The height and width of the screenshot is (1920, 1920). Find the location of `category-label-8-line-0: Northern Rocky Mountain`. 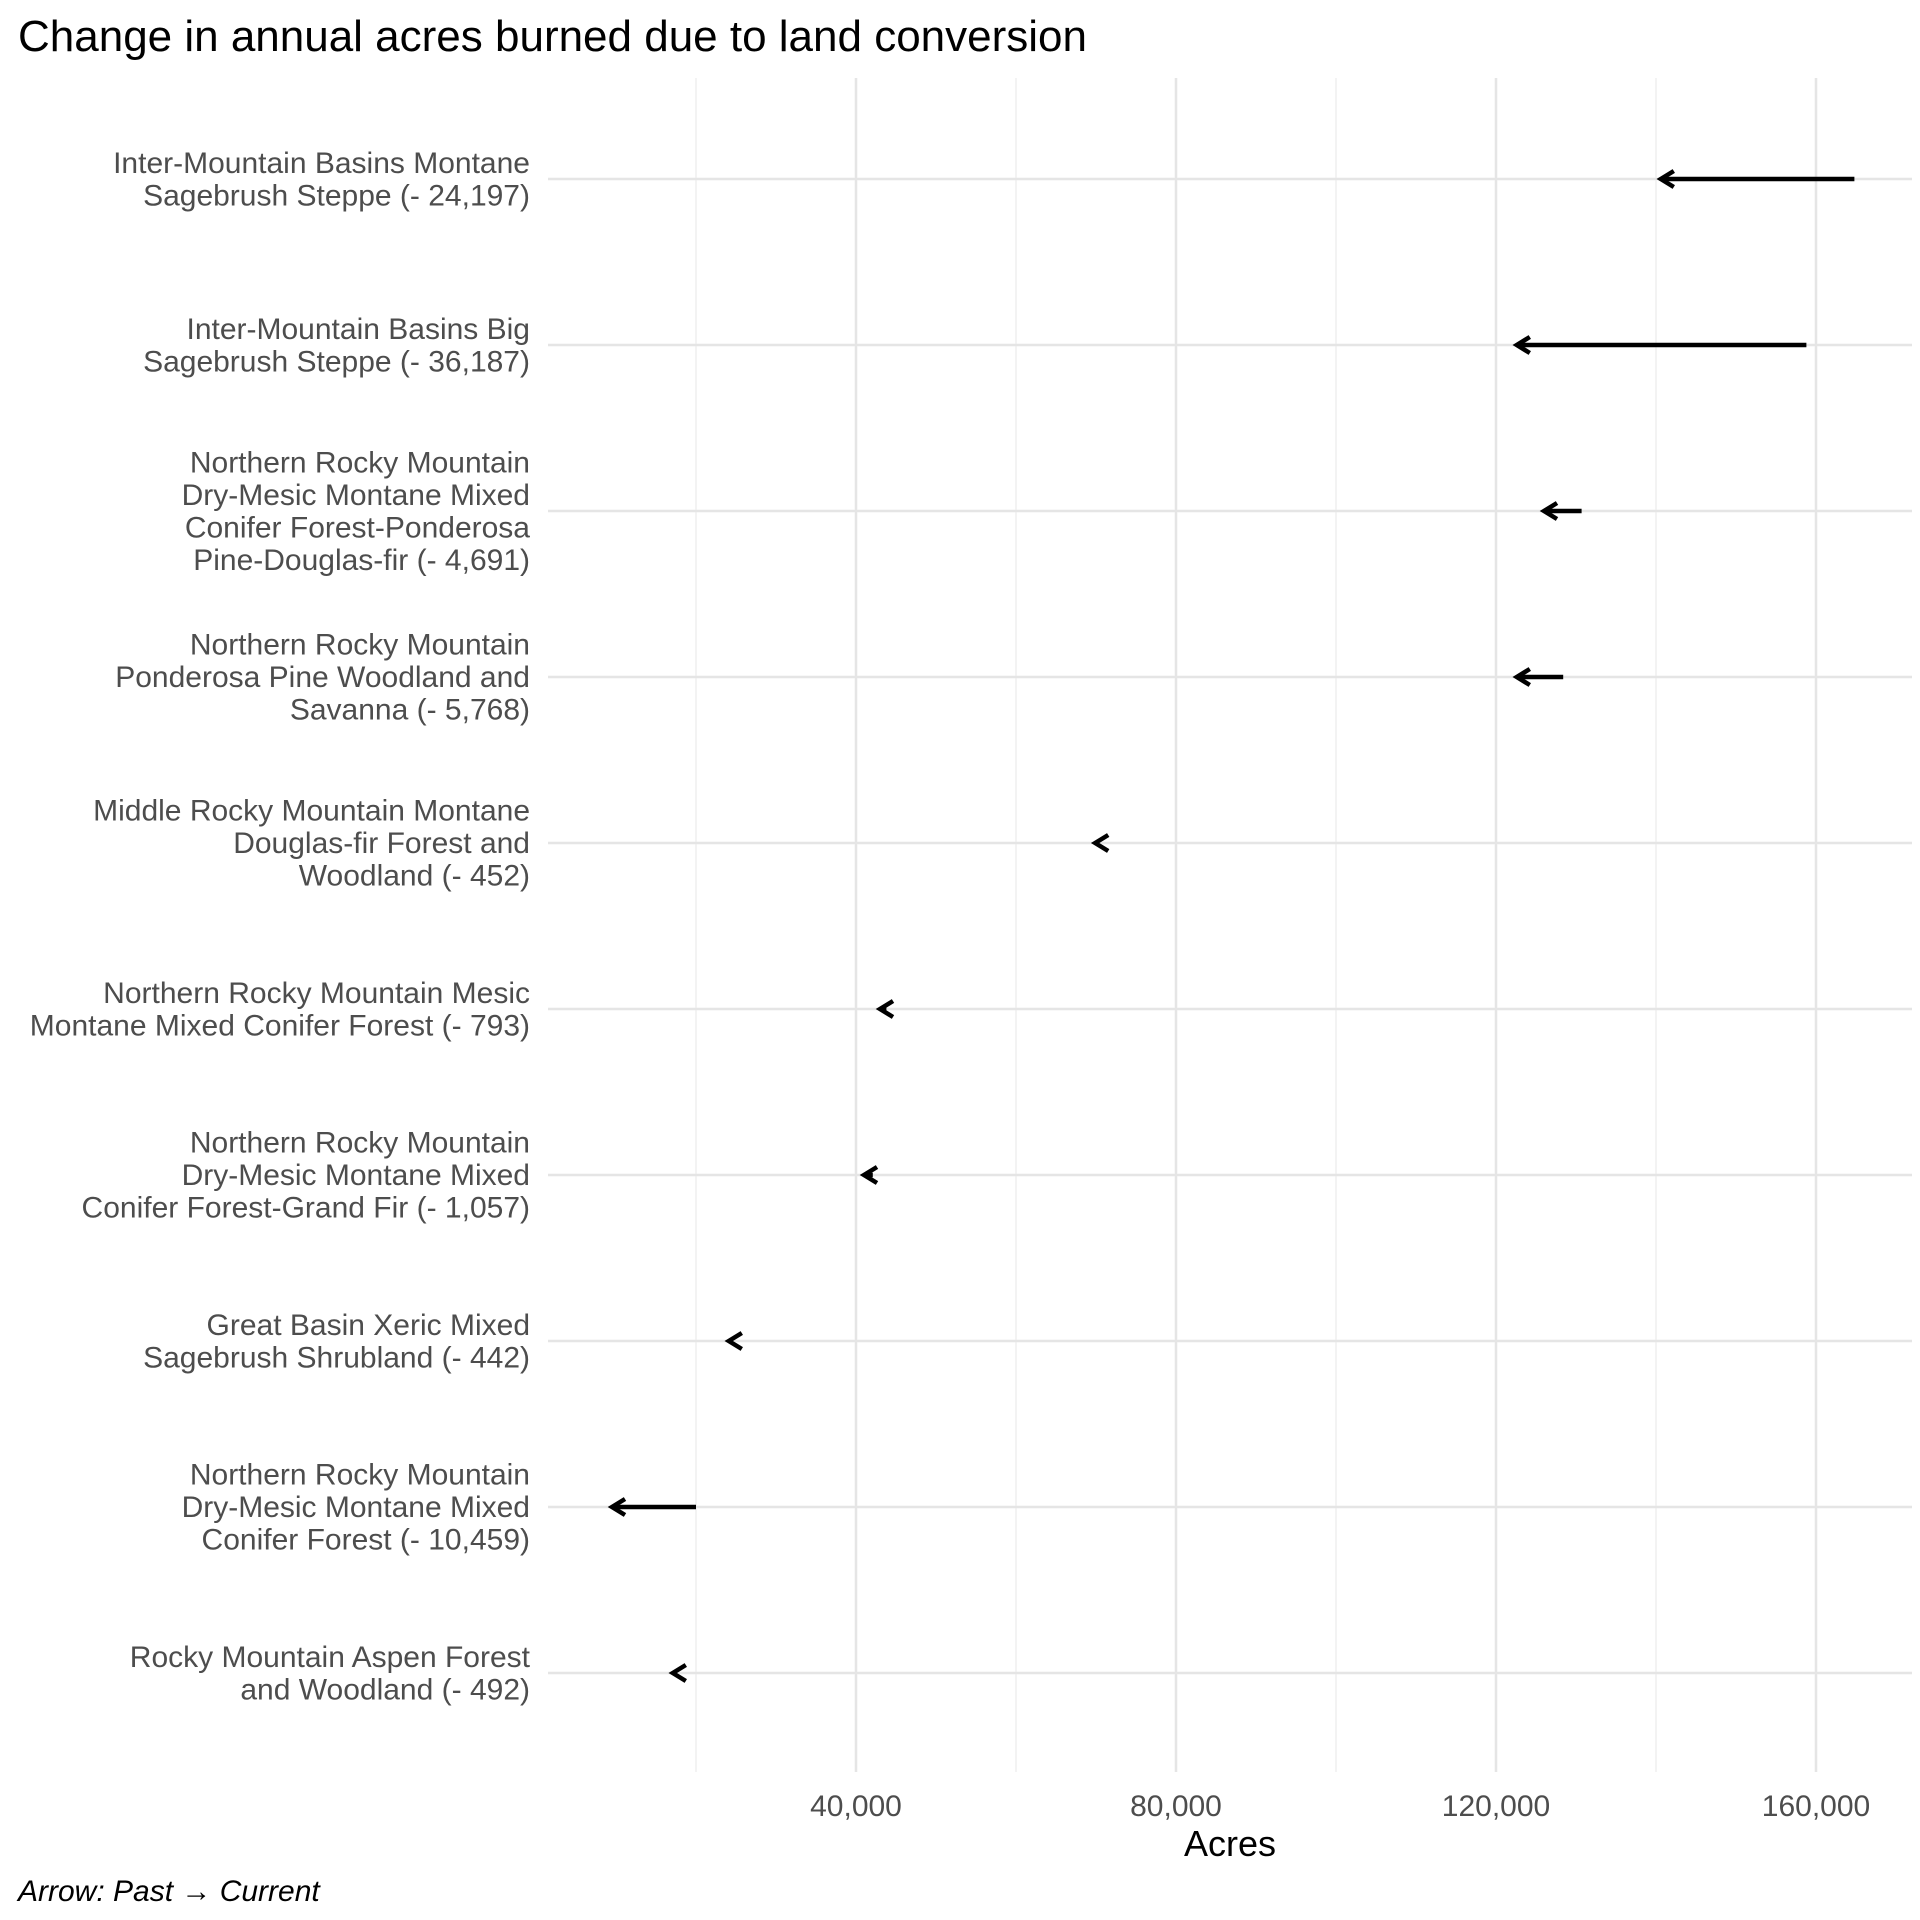

category-label-8-line-0: Northern Rocky Mountain is located at coordinates (360, 1475).